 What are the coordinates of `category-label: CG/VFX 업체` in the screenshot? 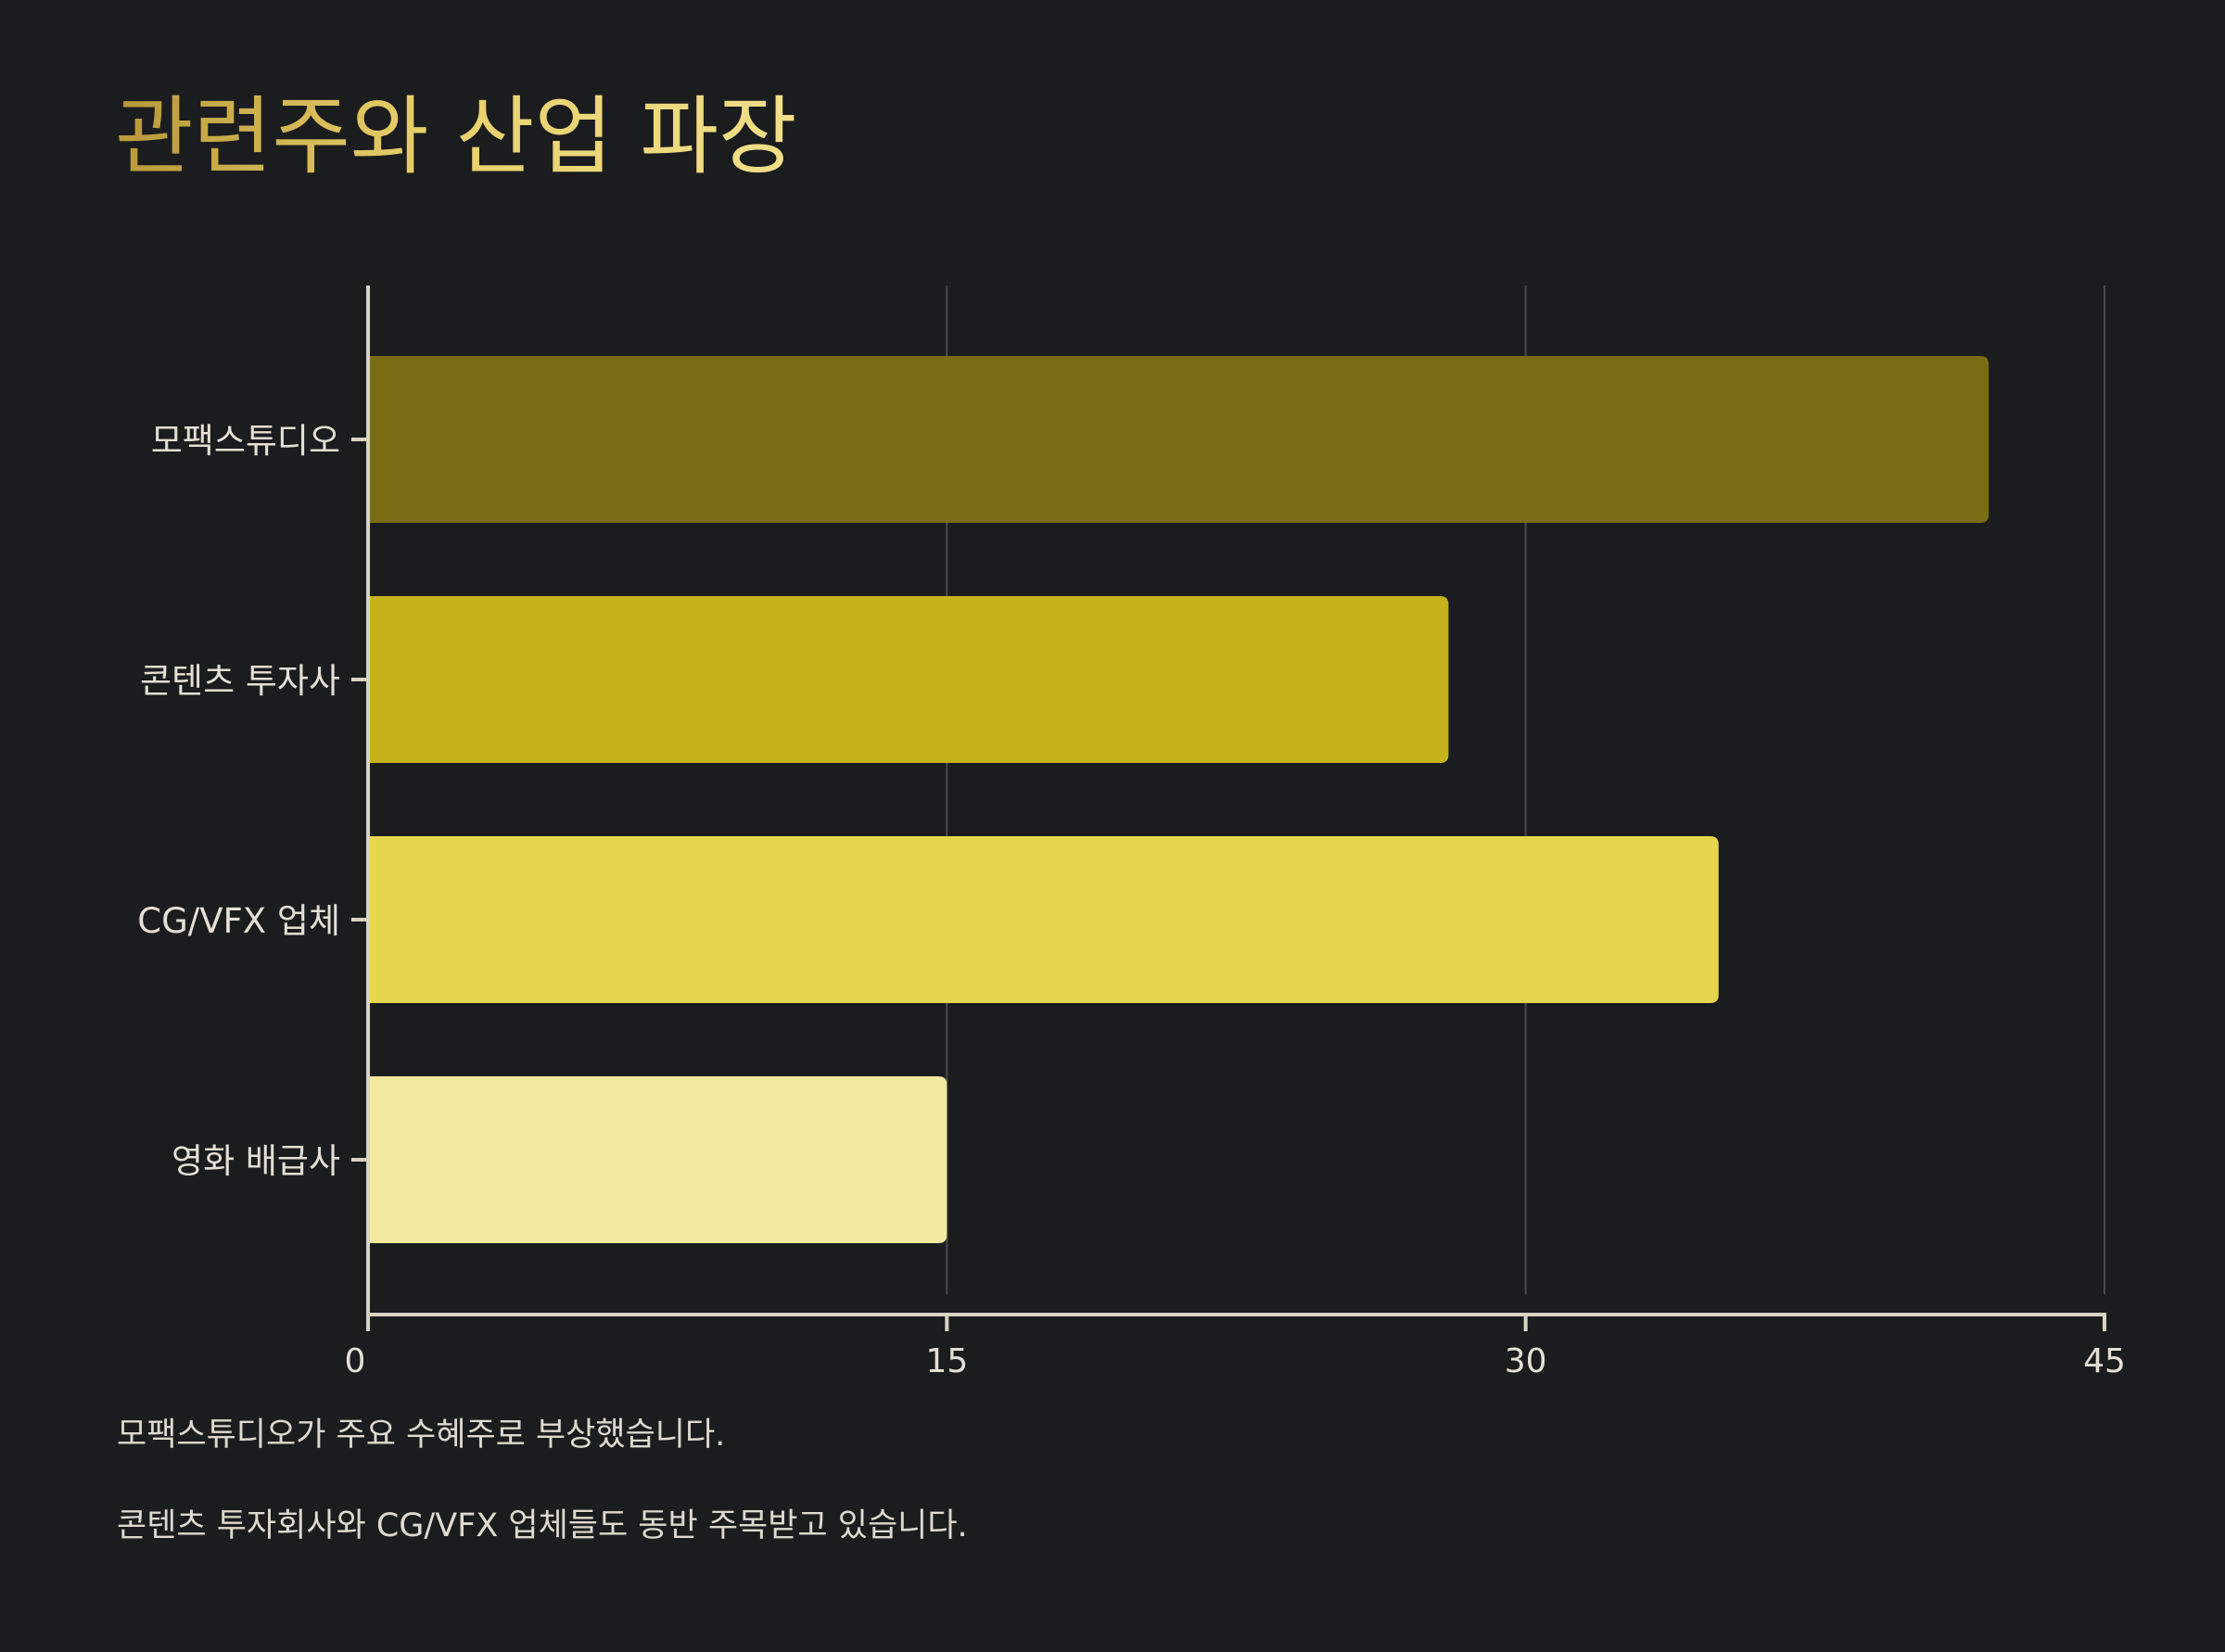 It's located at (238, 921).